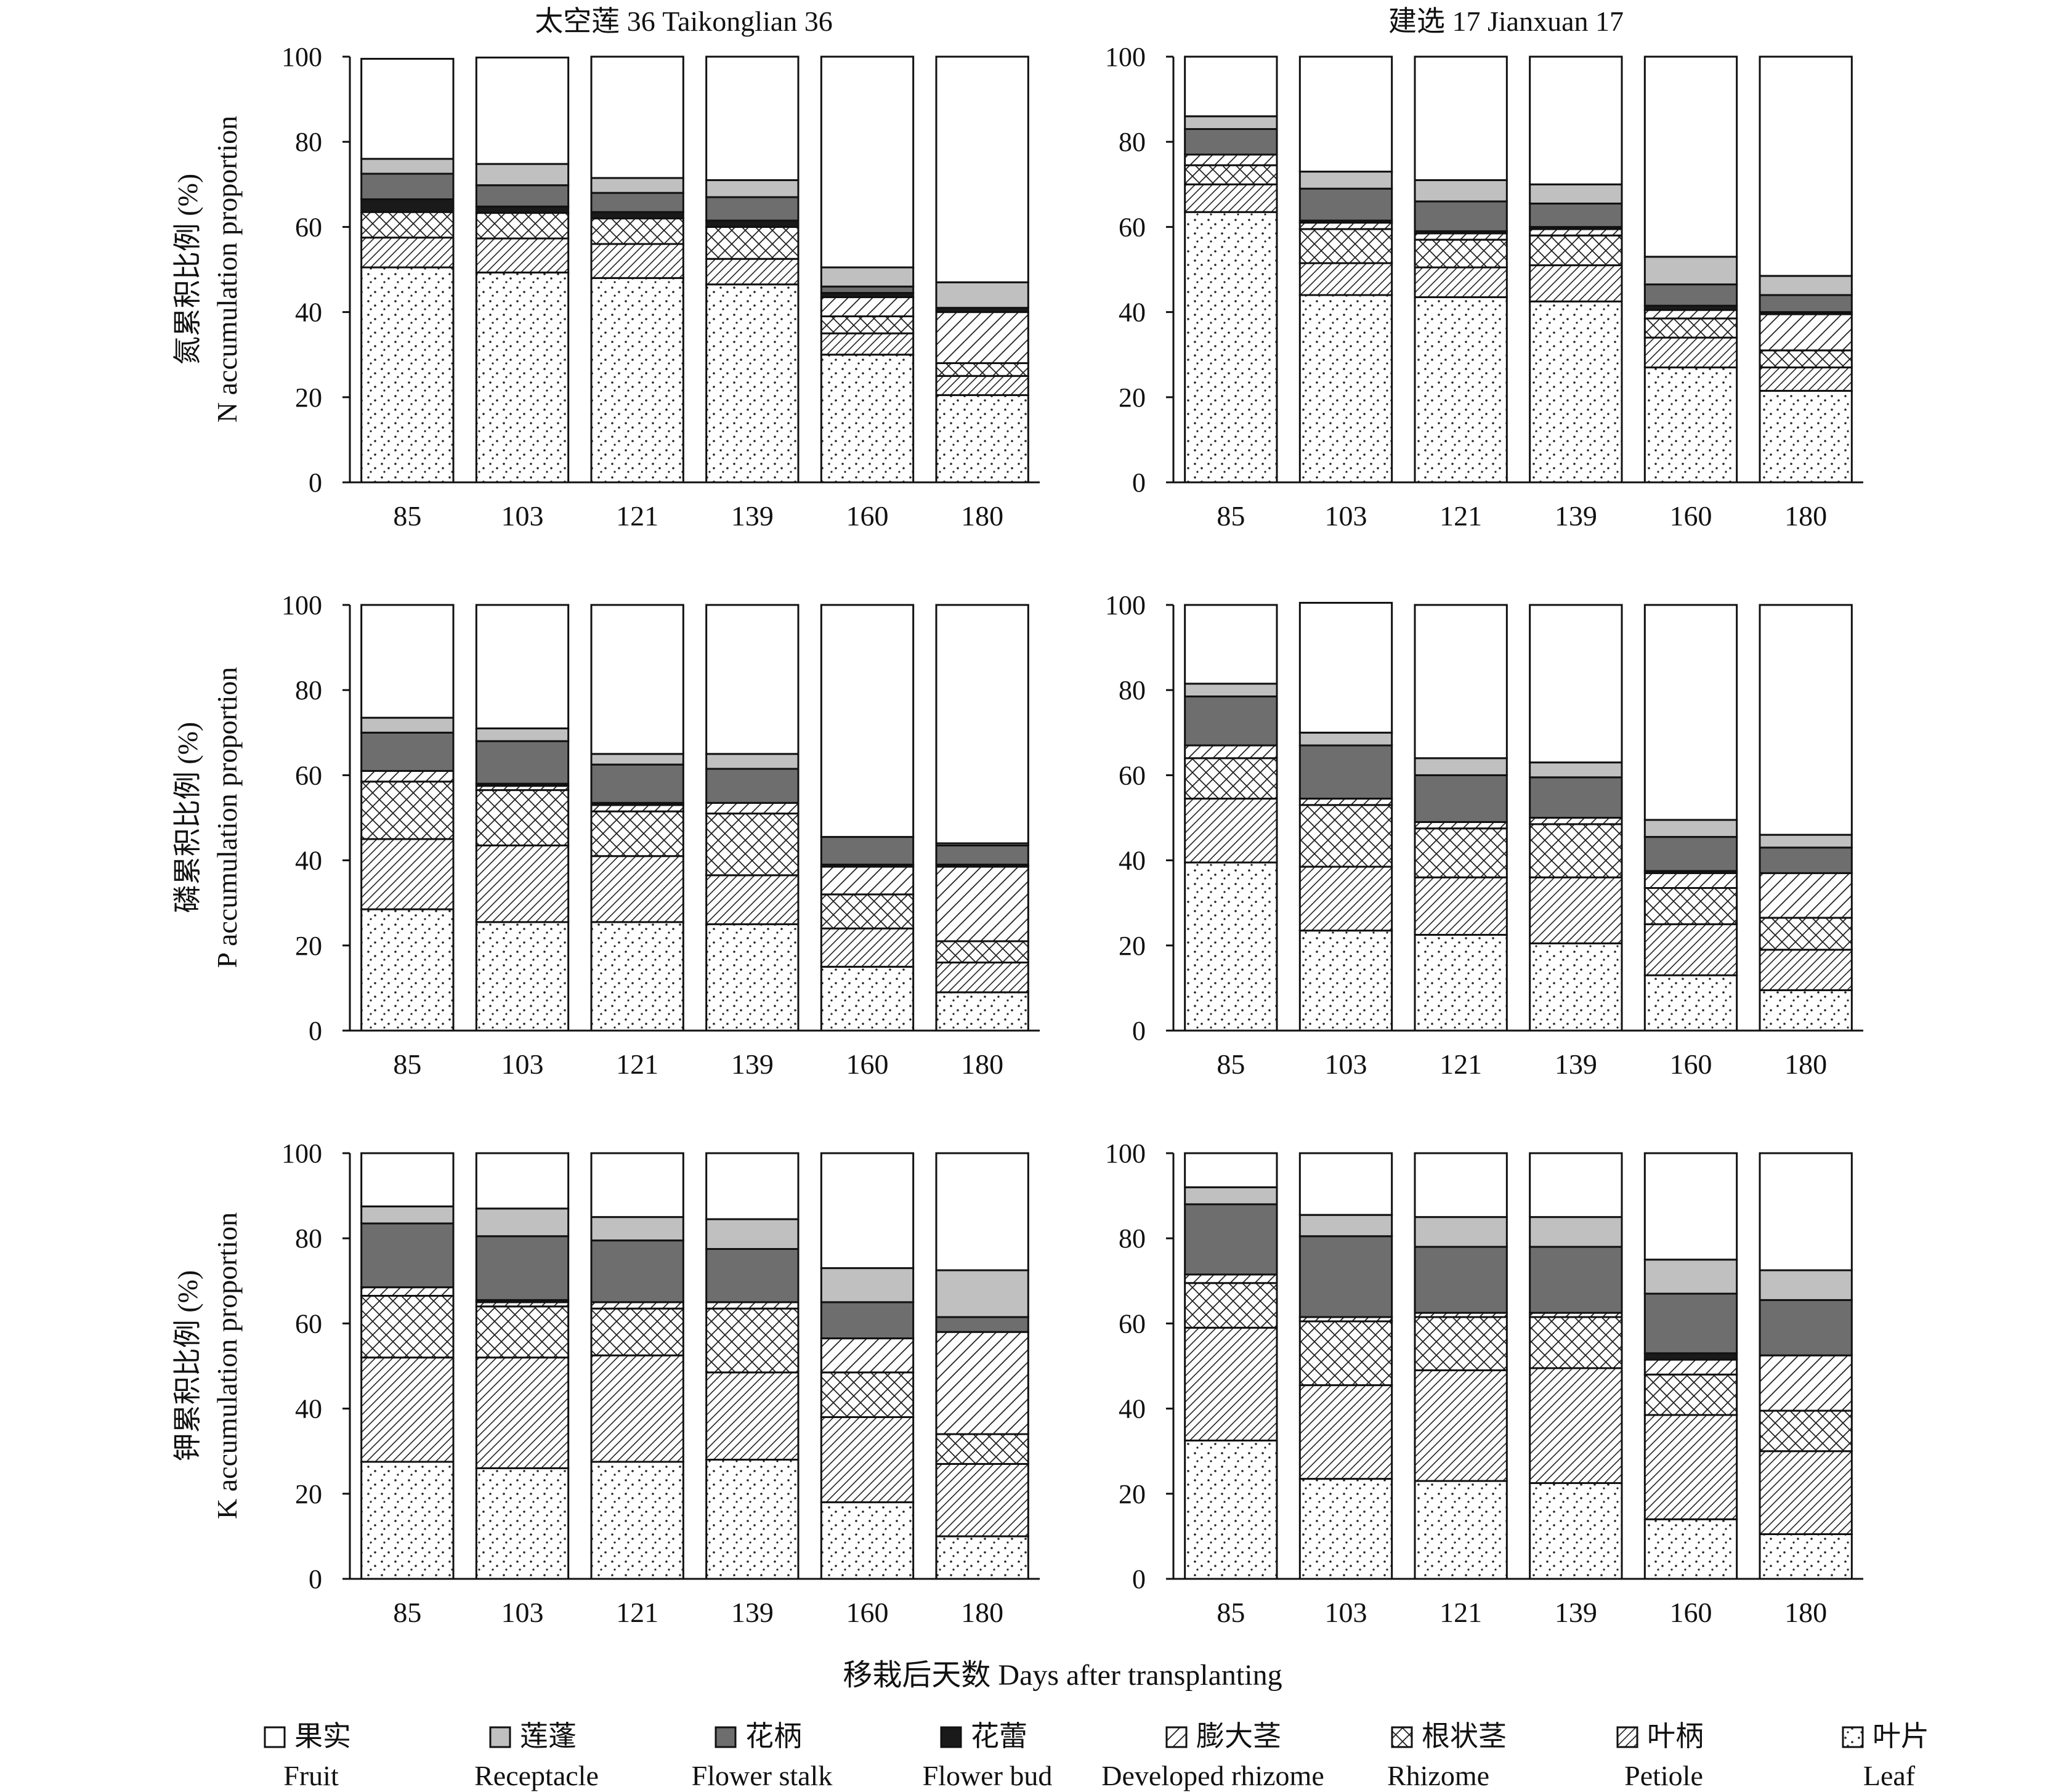 The image size is (2061, 1792). I want to click on panel-n-taikonglian-36: 0 20 40 60 80 100 85 103 121 139 160 180, so click(660, 287).